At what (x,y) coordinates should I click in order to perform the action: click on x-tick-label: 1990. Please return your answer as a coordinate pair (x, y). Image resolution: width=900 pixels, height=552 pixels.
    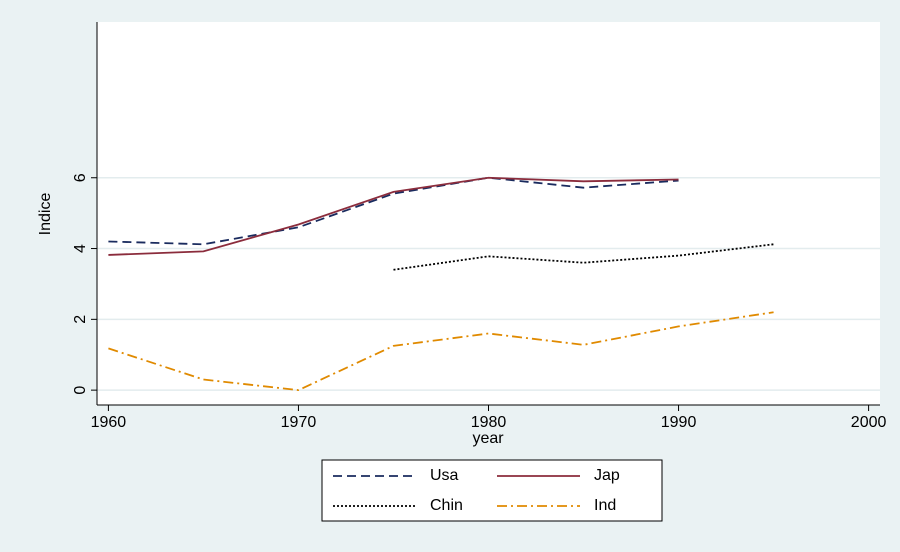
    Looking at the image, I should click on (679, 422).